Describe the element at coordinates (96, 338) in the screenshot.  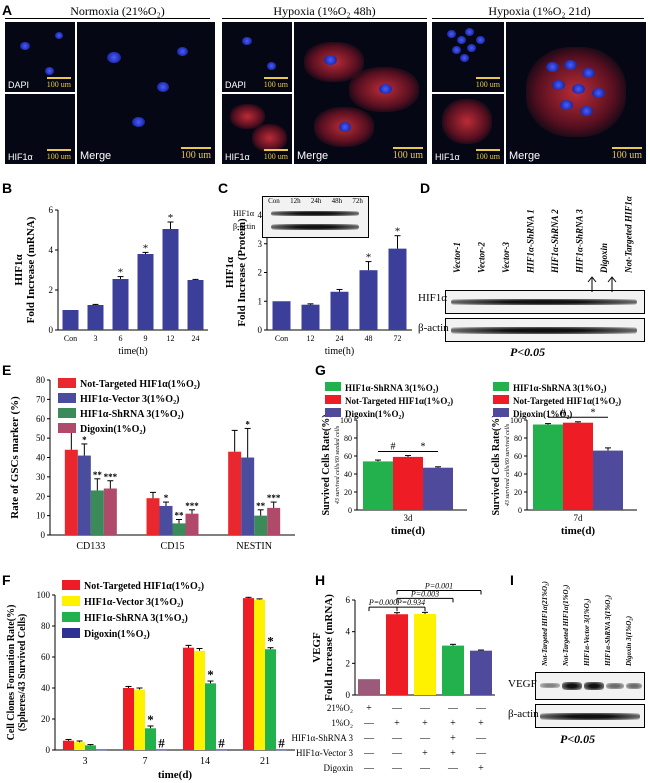
I see `x-tick-label: 3` at that location.